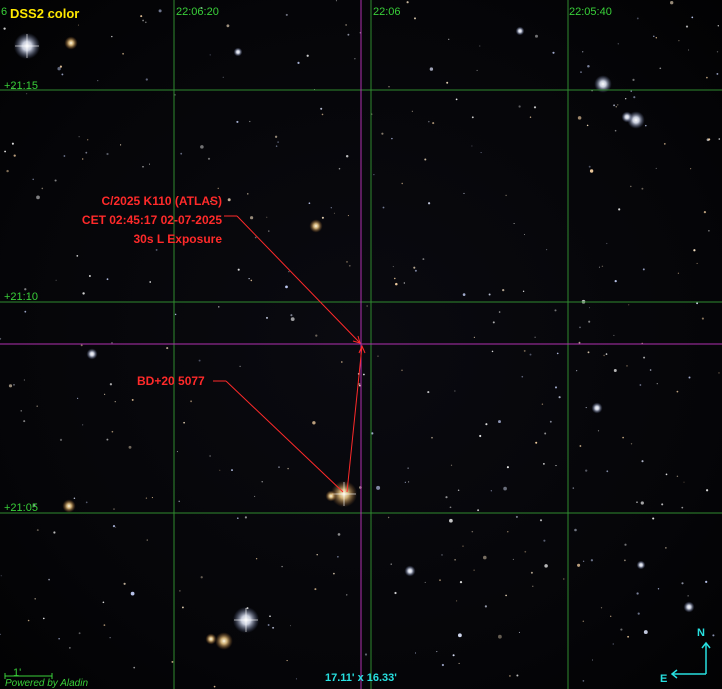  What do you see at coordinates (178, 239) in the screenshot?
I see `target-exposure: 30s L Exposure` at bounding box center [178, 239].